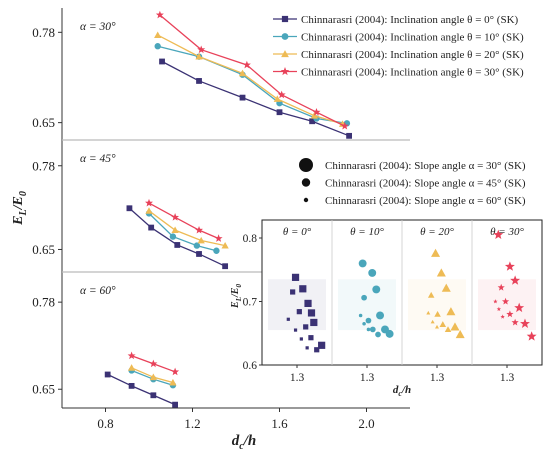 The width and height of the screenshot is (550, 455). What do you see at coordinates (105, 423) in the screenshot?
I see `x-tick-label: 0.8` at bounding box center [105, 423].